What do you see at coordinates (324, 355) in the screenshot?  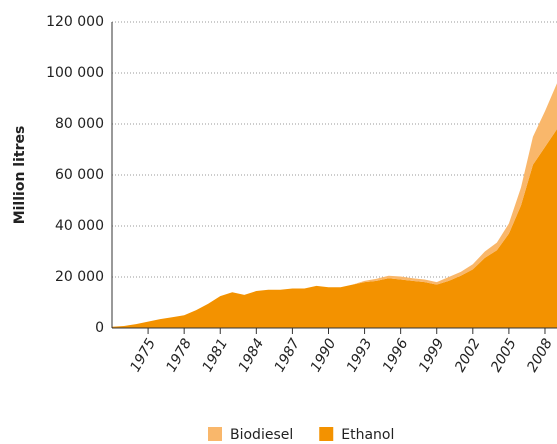 I see `x-tick-label: 1990` at bounding box center [324, 355].